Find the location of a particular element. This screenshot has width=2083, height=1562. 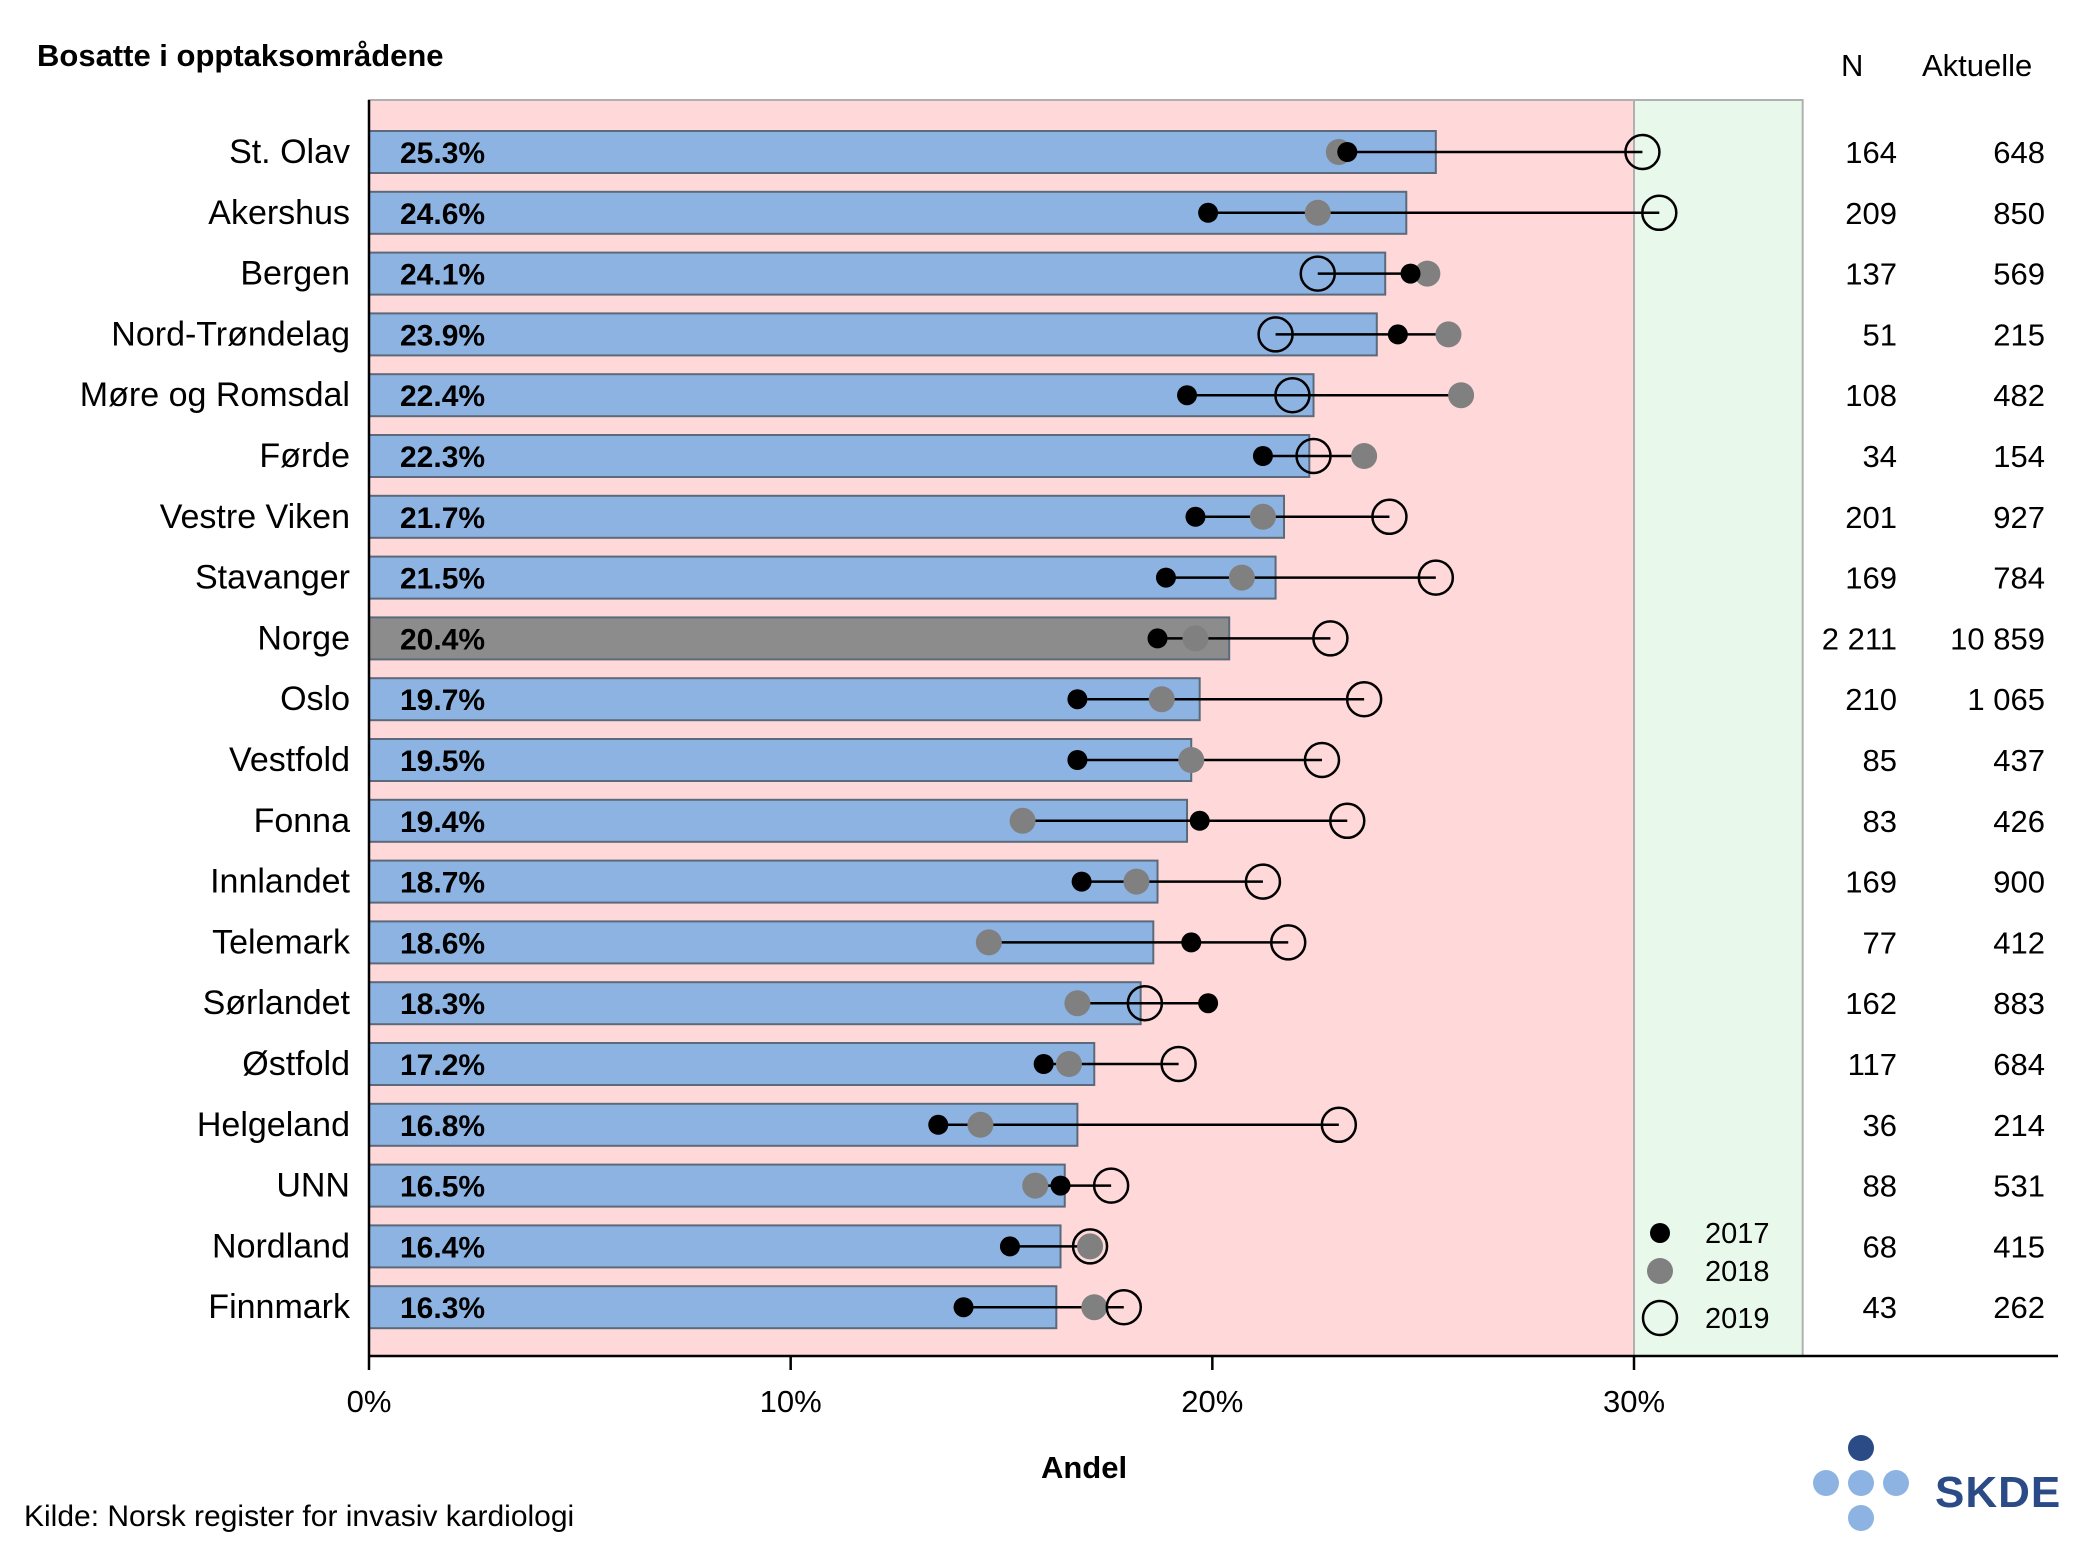

n-value: 36 is located at coordinates (1880, 1125).